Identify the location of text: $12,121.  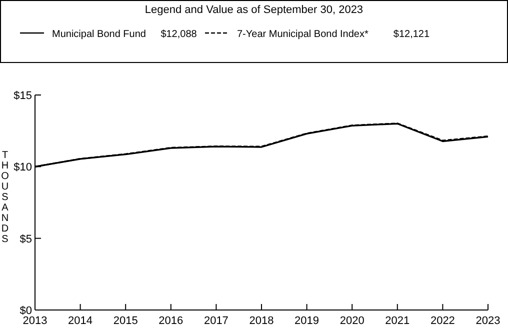
(411, 34).